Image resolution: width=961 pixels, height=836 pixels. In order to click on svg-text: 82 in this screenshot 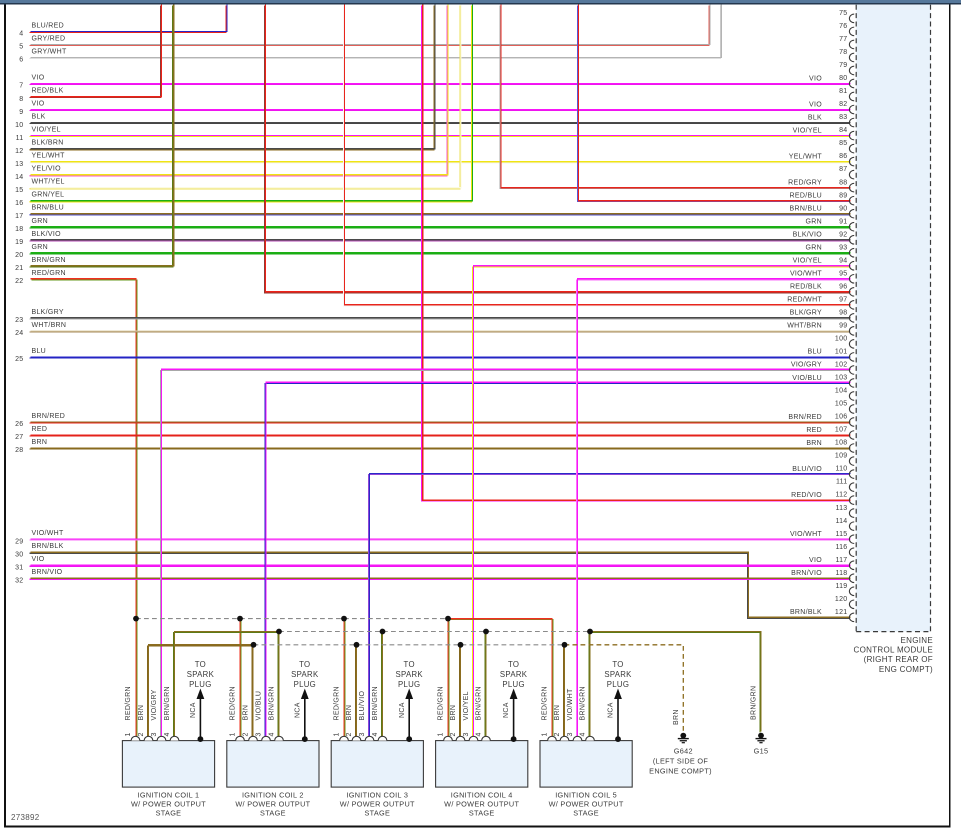, I will do `click(843, 104)`.